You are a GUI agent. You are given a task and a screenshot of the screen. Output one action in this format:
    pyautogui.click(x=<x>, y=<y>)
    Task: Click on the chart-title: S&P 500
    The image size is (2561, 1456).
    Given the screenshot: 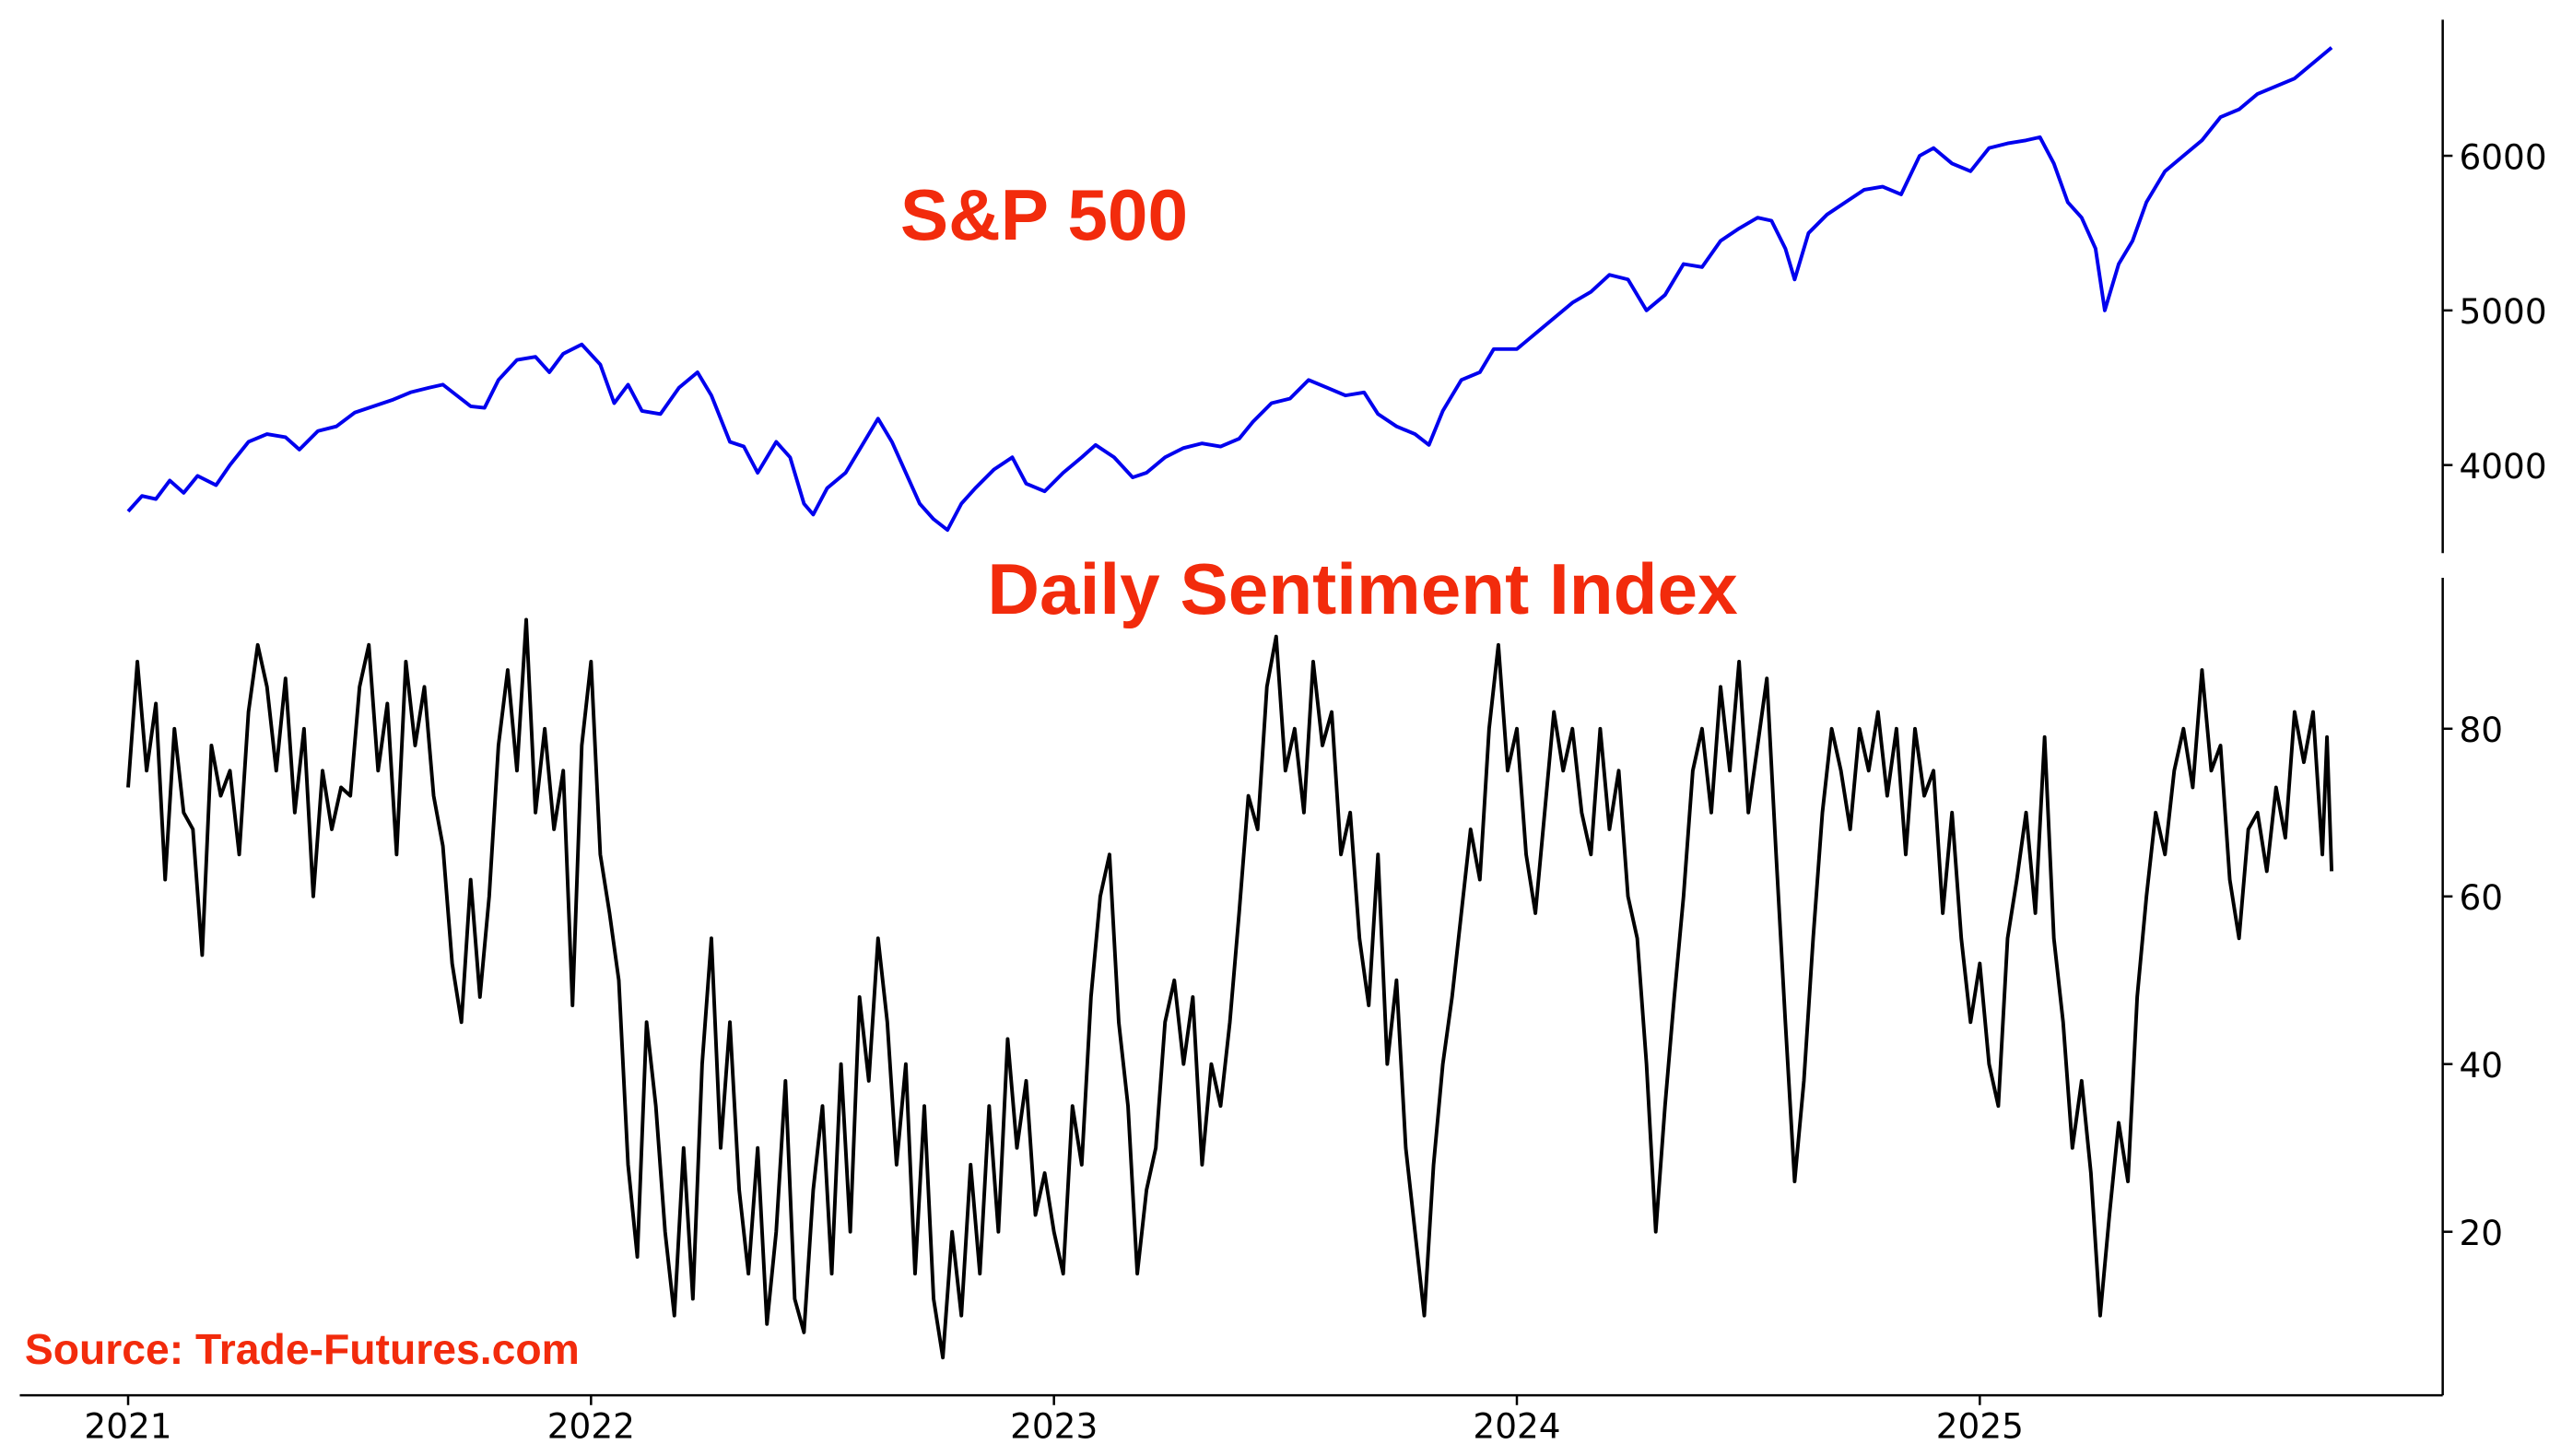 What is the action you would take?
    pyautogui.click(x=1044, y=214)
    